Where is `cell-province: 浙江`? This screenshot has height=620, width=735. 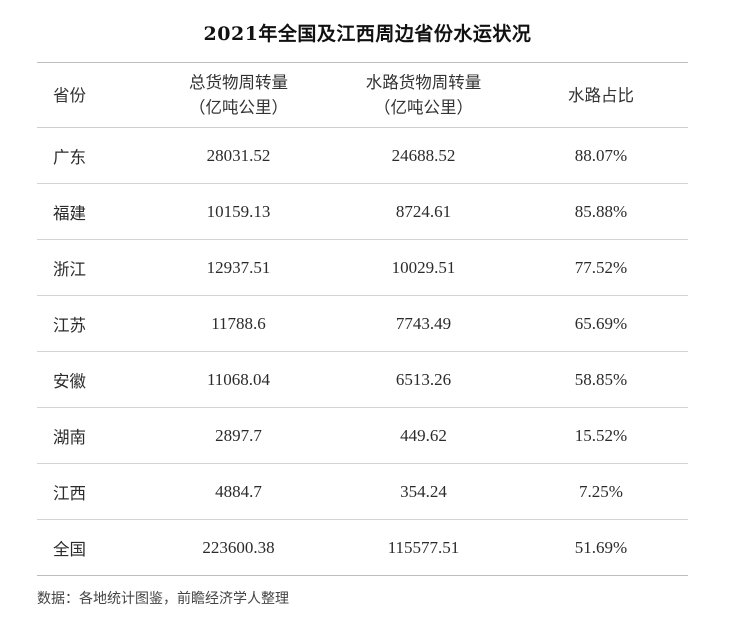
cell-province: 浙江 is located at coordinates (90, 267).